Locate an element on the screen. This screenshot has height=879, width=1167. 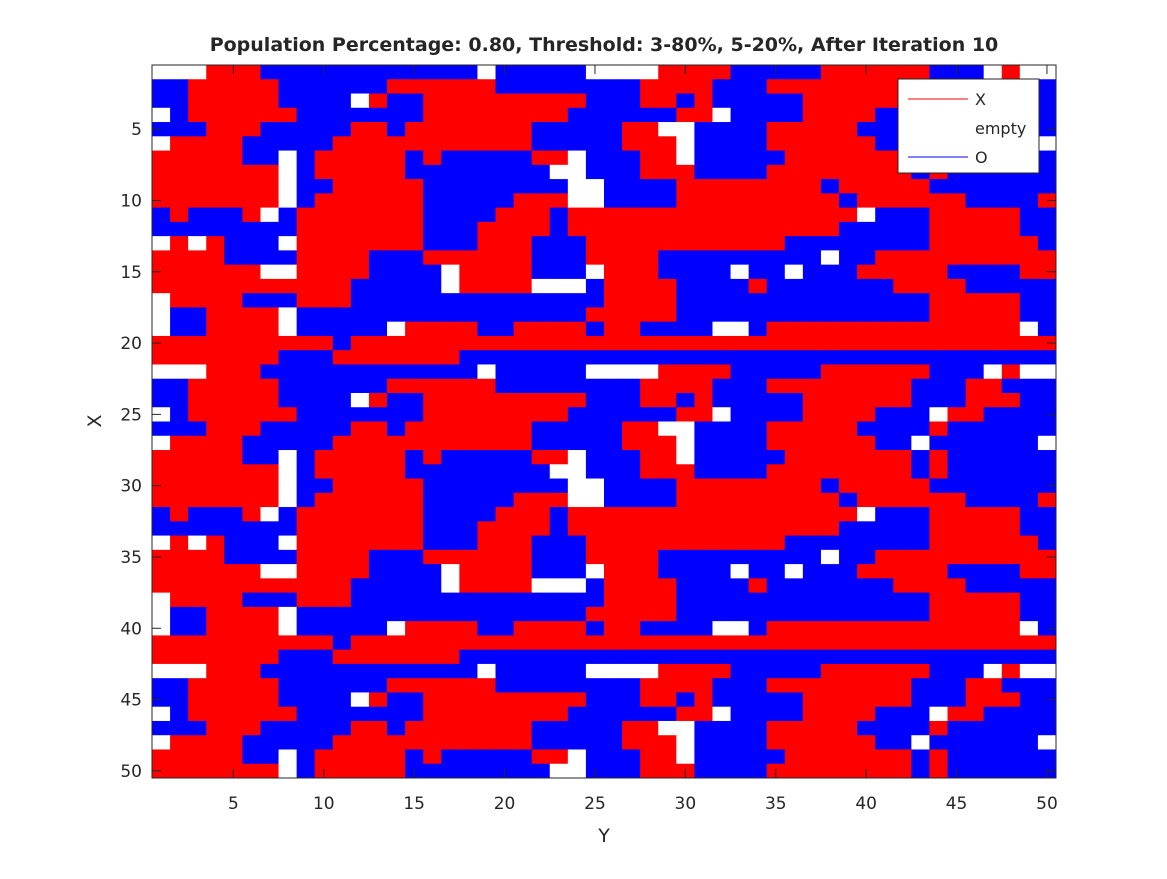
x-tick-label: 20 is located at coordinates (505, 804).